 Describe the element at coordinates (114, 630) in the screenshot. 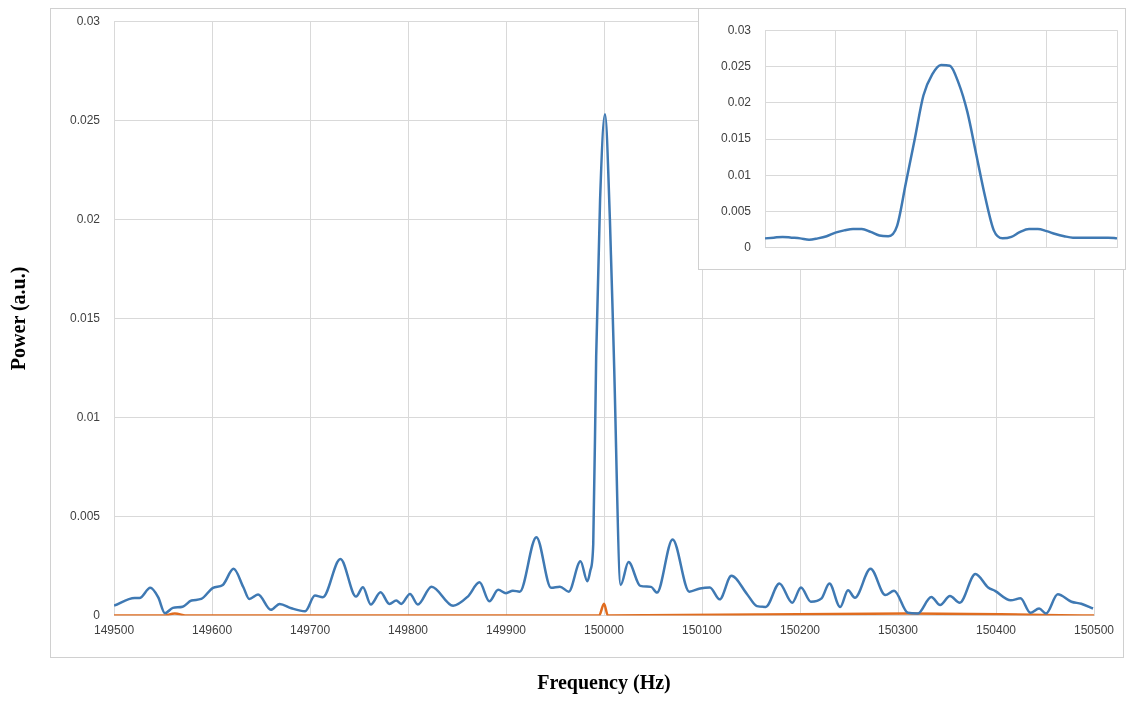

I see `x-tick-label: 149500` at that location.